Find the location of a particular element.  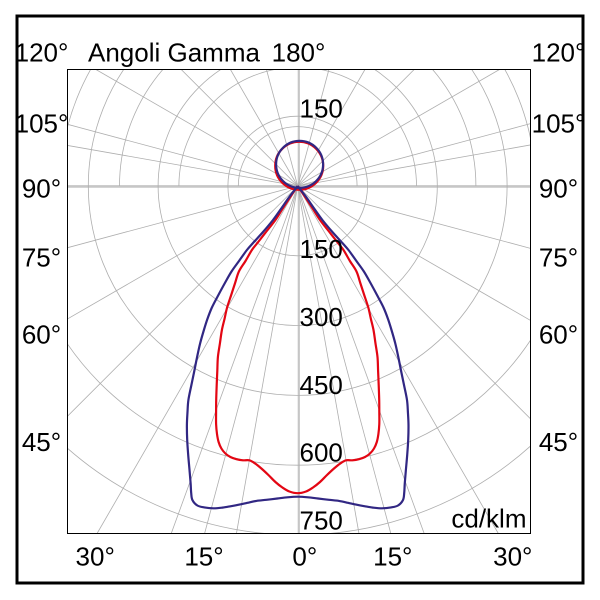

svg-text: 0° is located at coordinates (304, 557).